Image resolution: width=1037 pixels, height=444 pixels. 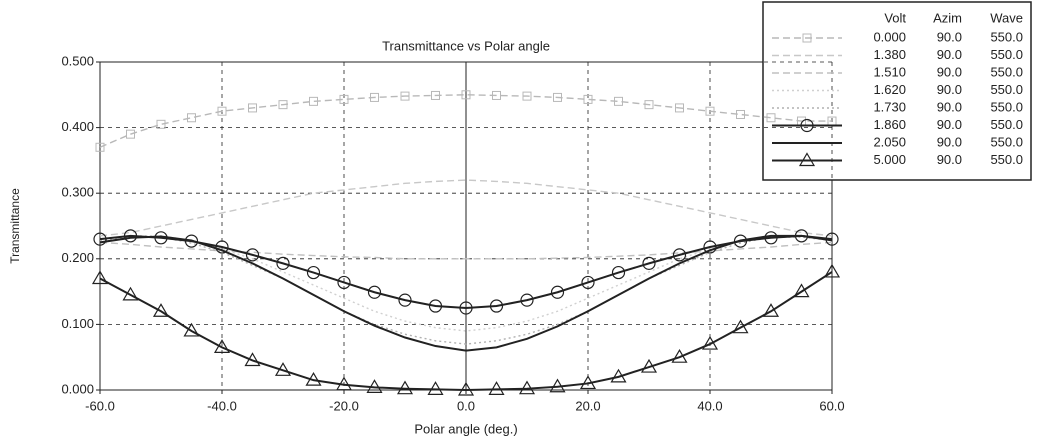 I want to click on legend-volt: 1.730, so click(x=889, y=106).